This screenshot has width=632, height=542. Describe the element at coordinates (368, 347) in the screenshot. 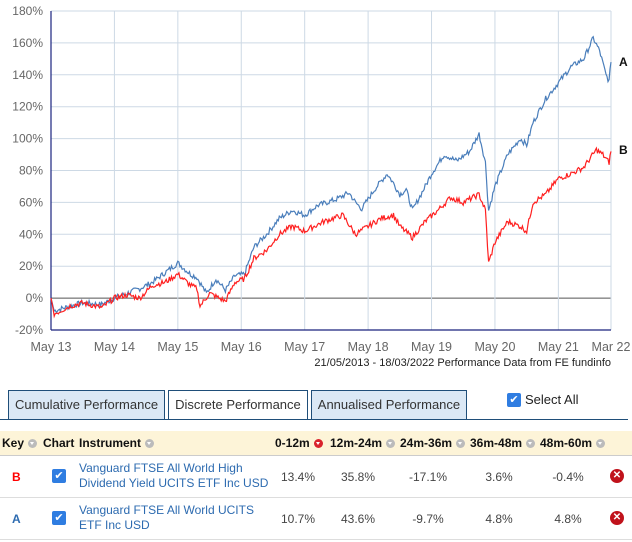

I see `x-tick-label: May 18` at that location.